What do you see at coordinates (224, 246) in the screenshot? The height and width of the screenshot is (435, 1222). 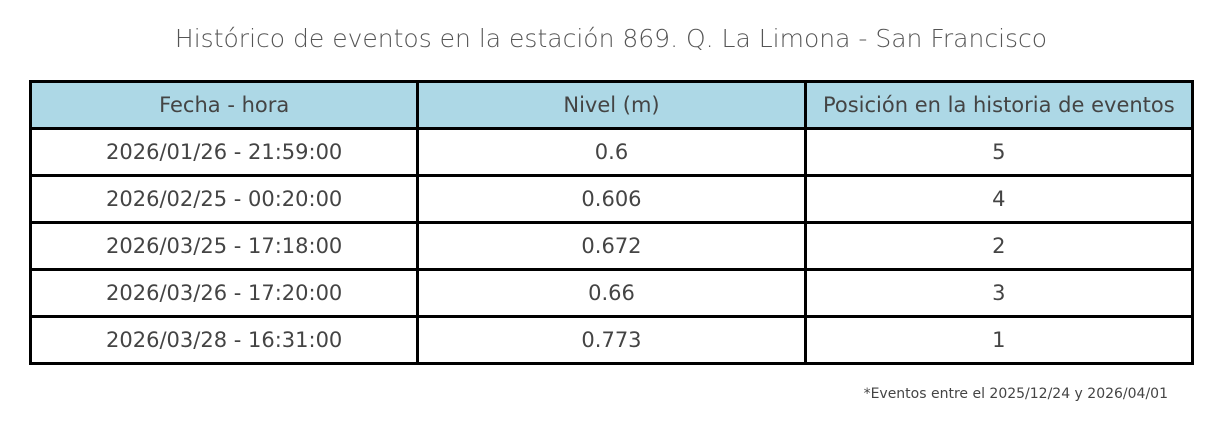 I see `table-cell: 2026/03/25 - 17:18:00` at bounding box center [224, 246].